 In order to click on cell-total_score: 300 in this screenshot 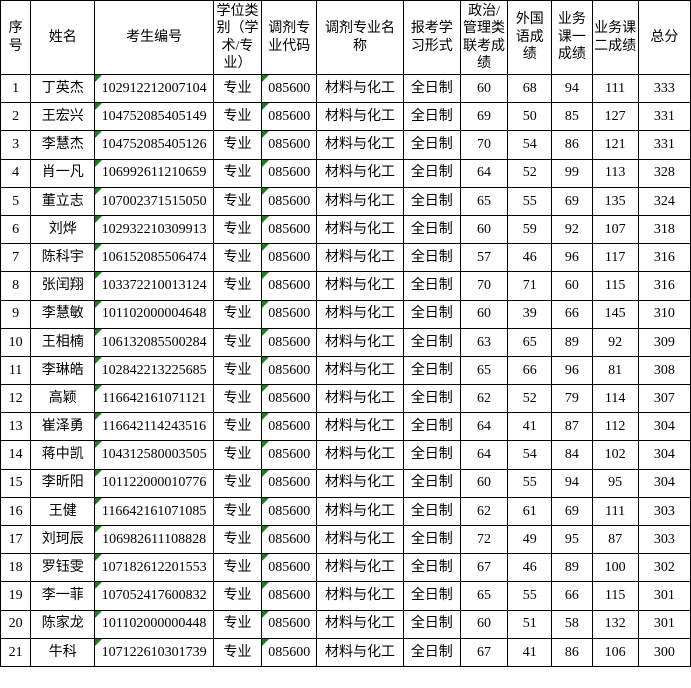, I will do `click(664, 652)`.